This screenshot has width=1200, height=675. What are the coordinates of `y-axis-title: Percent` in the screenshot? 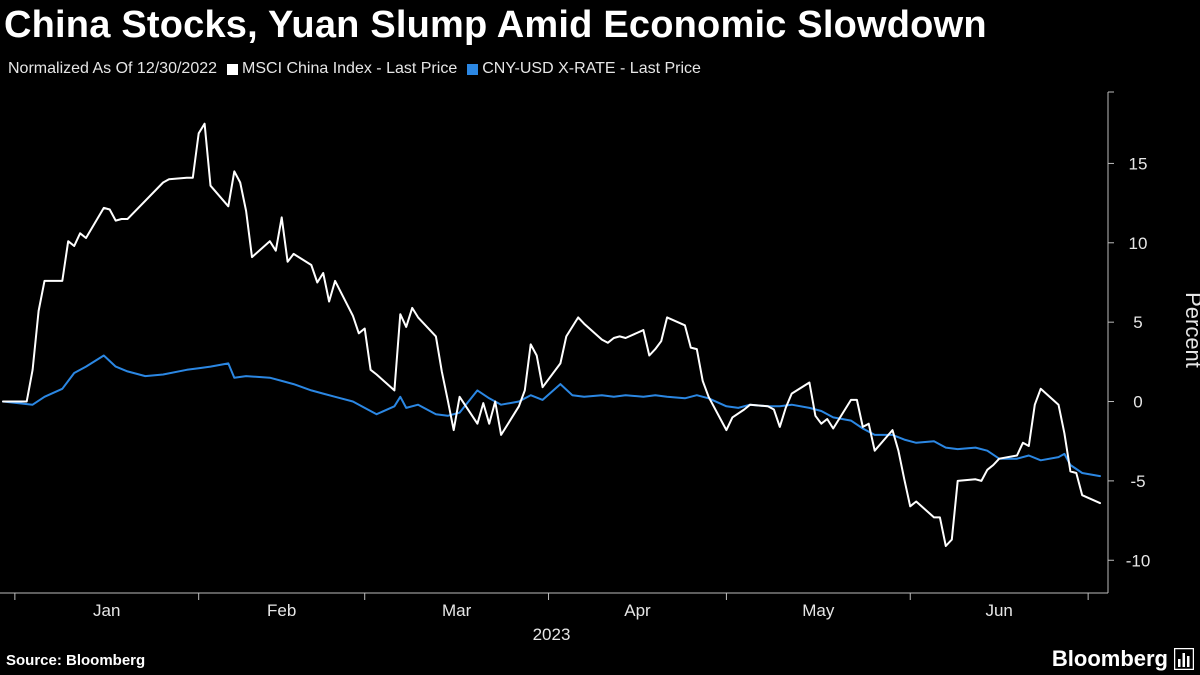 It's located at (1190, 330).